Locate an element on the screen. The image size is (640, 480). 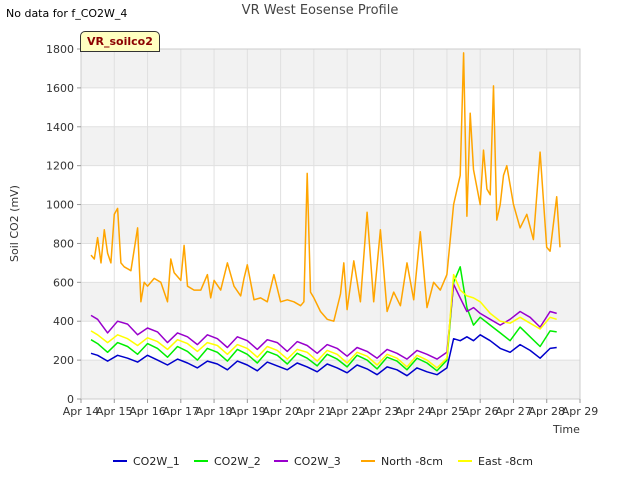
no-data-note: No data for f_CO2W_4 is located at coordinates (67, 13).